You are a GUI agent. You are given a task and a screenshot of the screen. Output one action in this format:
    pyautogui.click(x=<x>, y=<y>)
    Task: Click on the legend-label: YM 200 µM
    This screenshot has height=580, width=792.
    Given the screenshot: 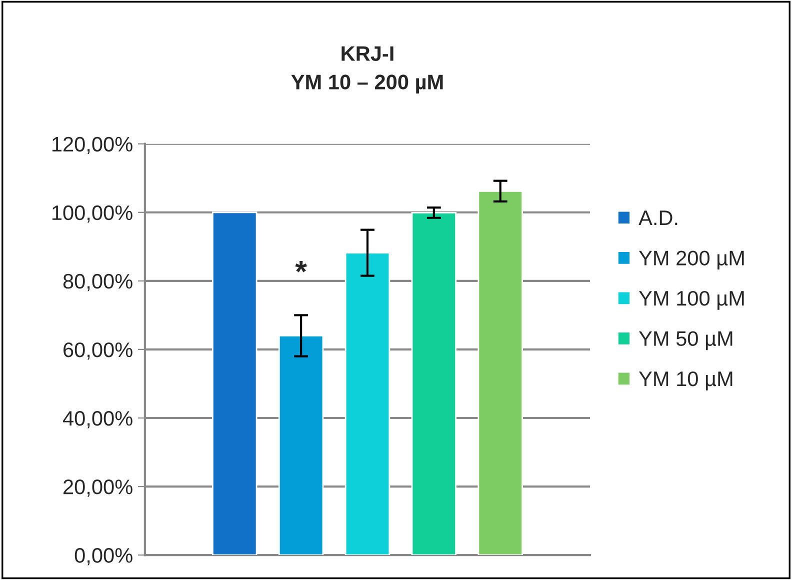 What is the action you would take?
    pyautogui.click(x=691, y=260)
    